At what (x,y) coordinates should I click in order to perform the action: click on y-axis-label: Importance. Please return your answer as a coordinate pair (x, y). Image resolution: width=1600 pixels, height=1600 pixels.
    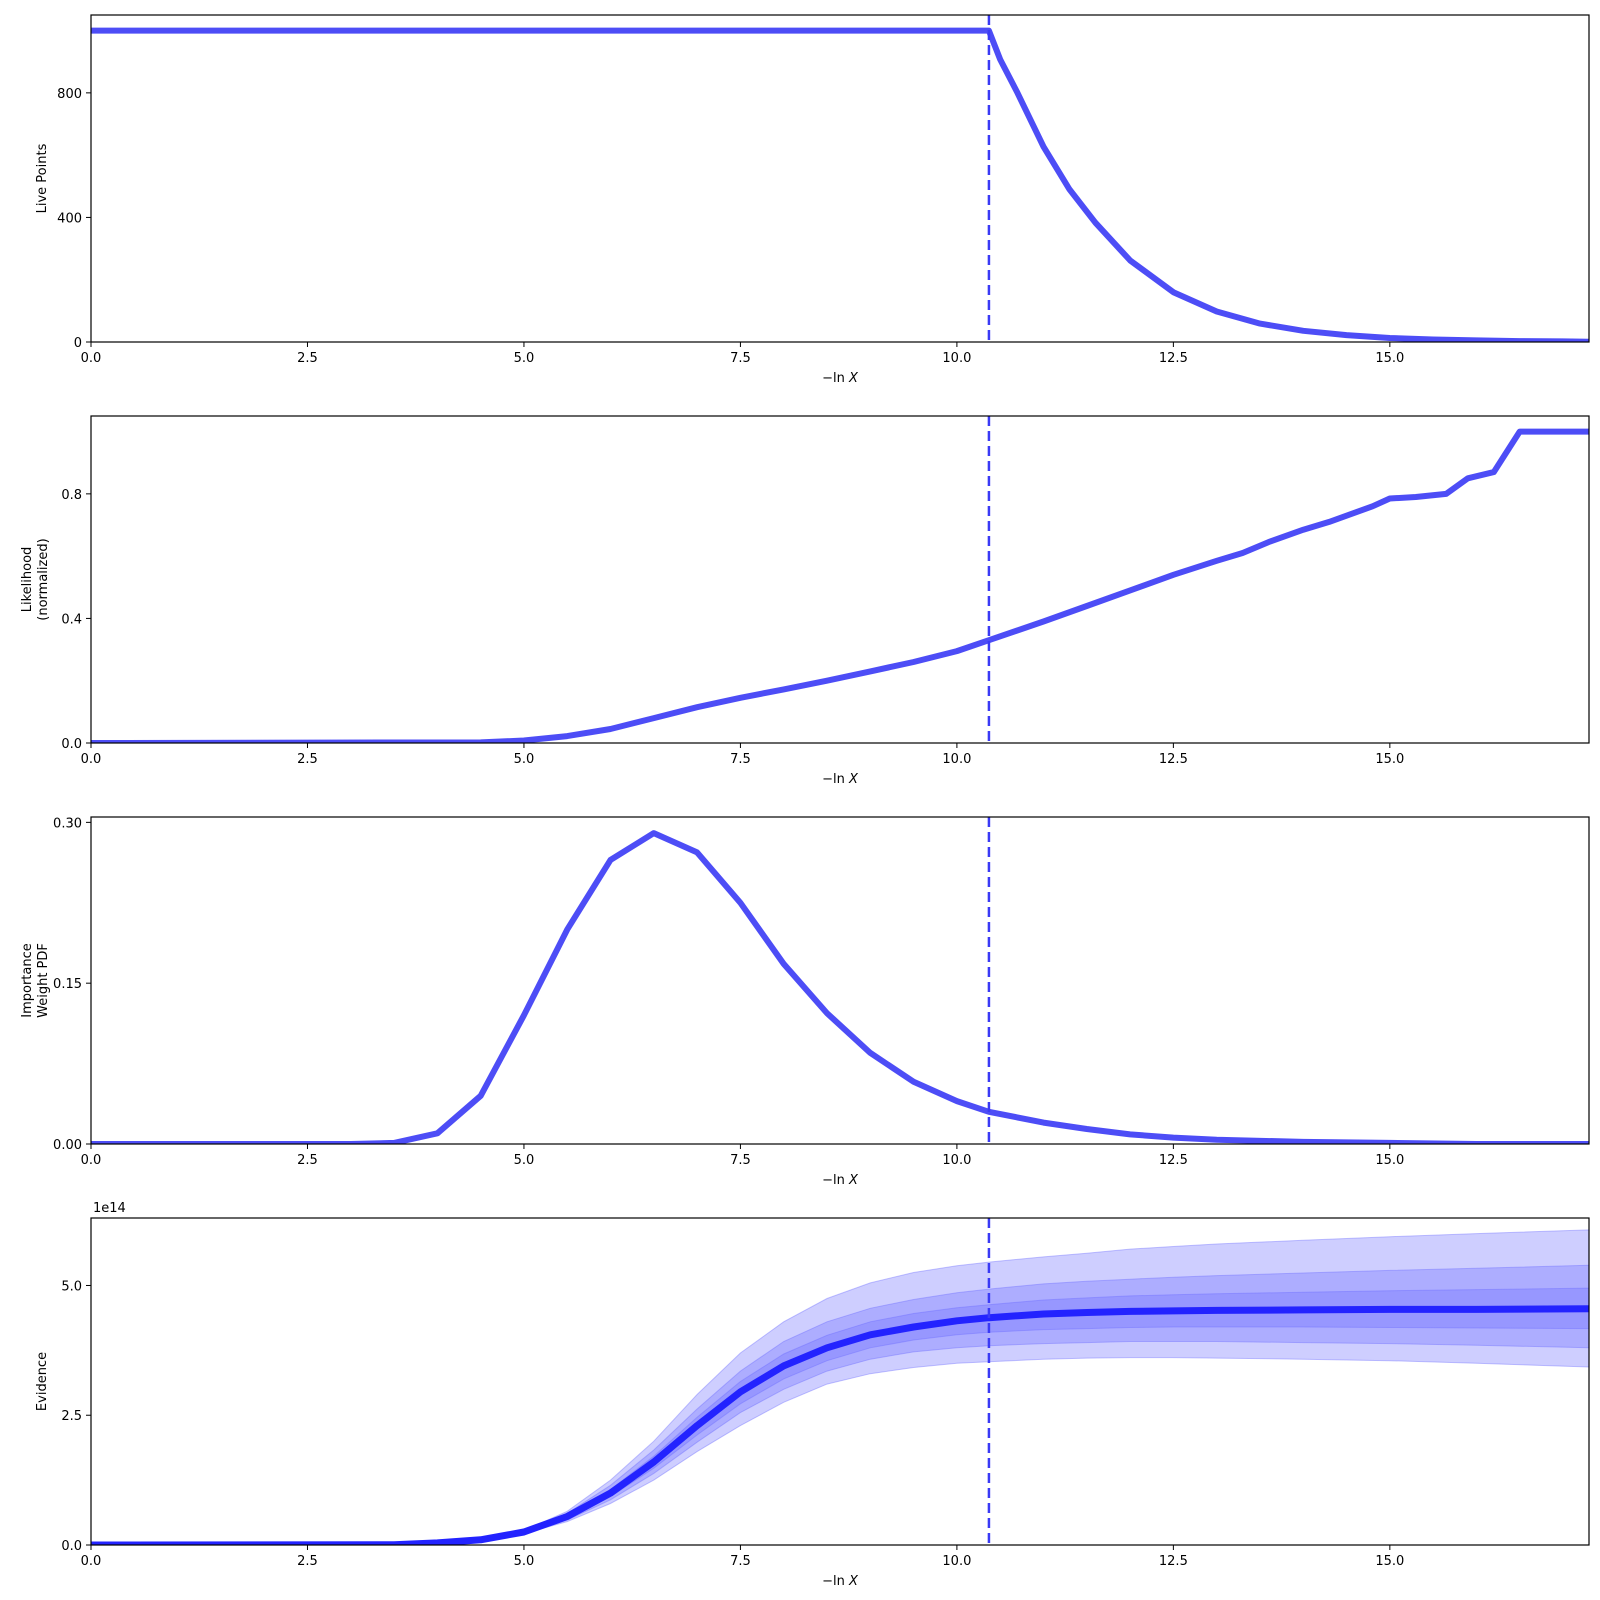
    Looking at the image, I should click on (27, 980).